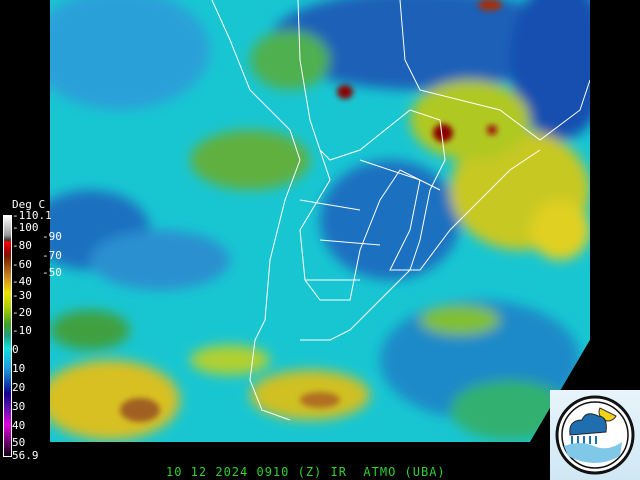 Image resolution: width=640 pixels, height=480 pixels. Describe the element at coordinates (22, 312) in the screenshot. I see `colorbar-tick-label: -20` at that location.